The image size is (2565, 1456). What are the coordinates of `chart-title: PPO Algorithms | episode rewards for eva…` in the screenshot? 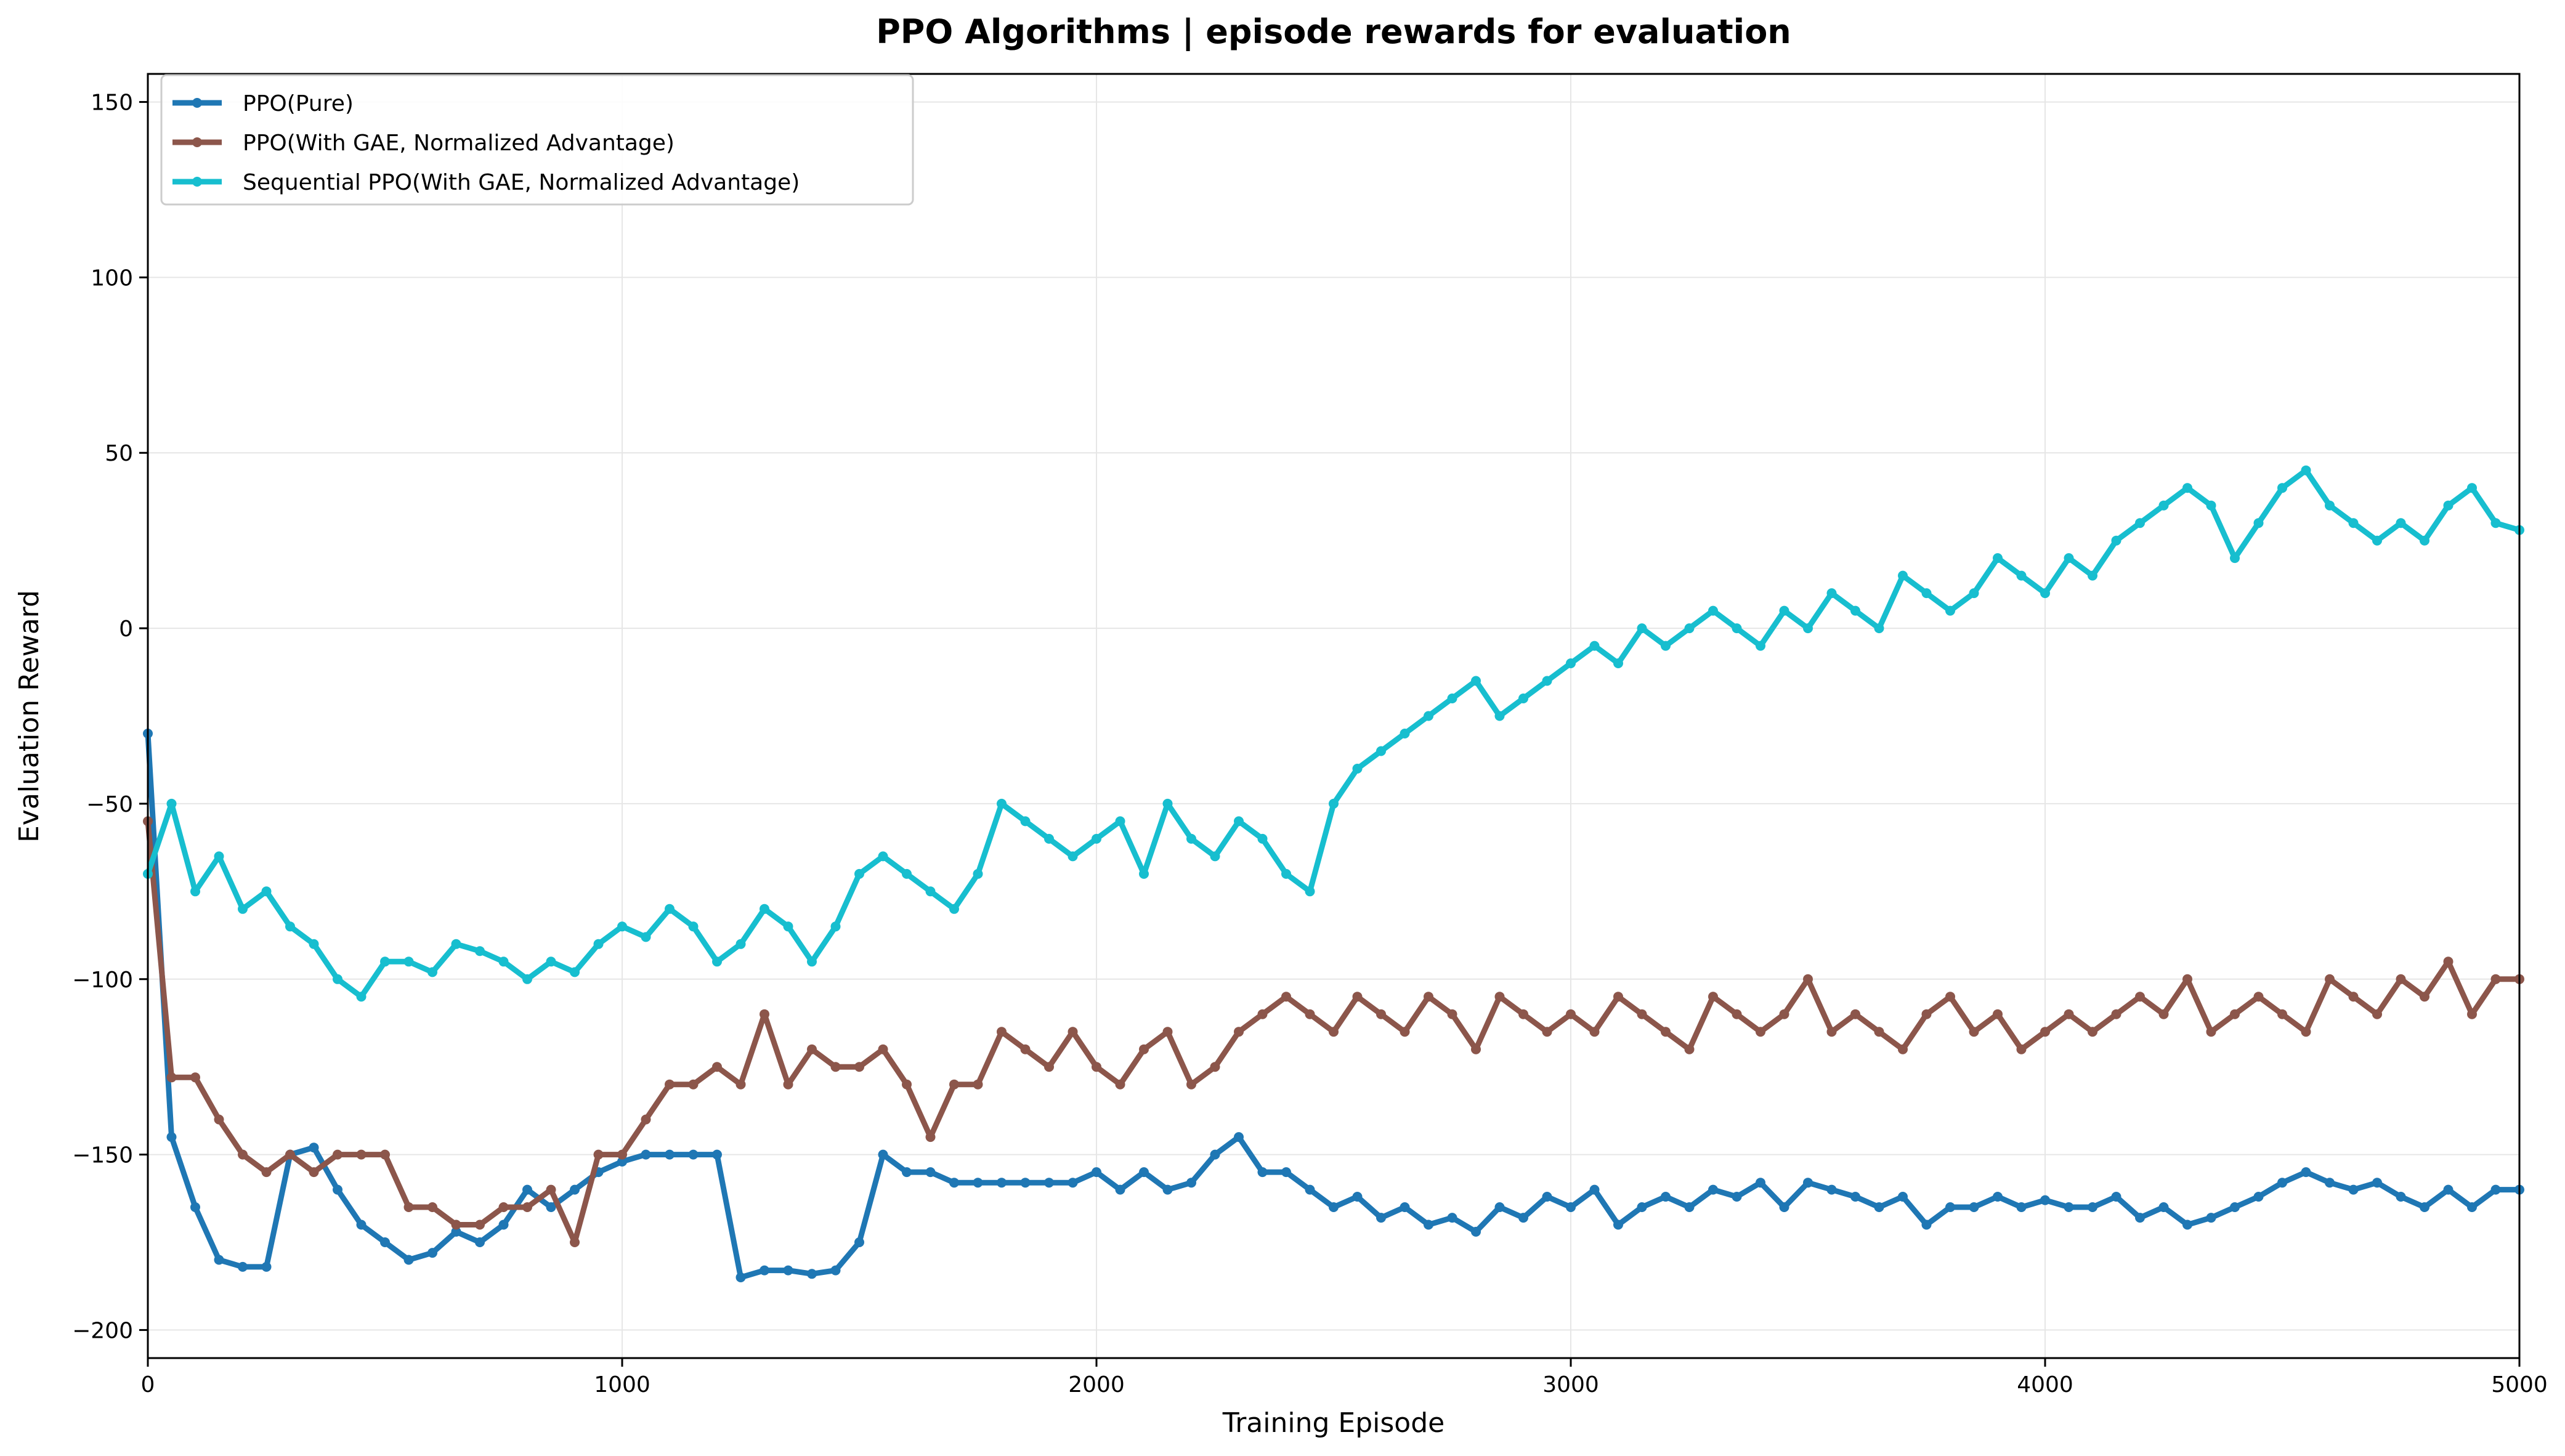 It's located at (1334, 31).